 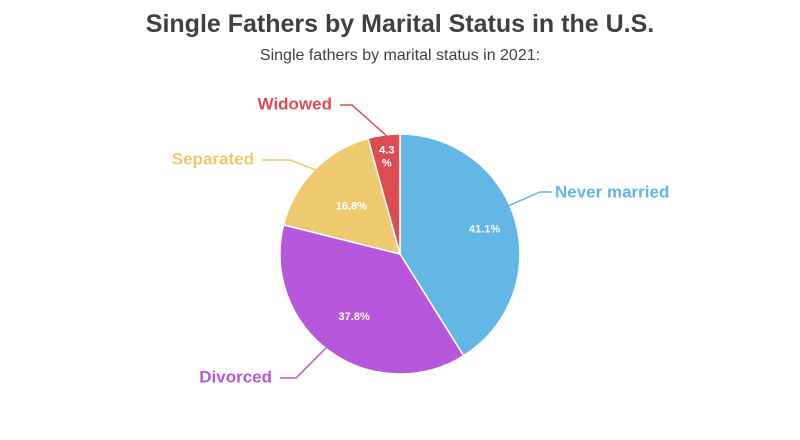 What do you see at coordinates (384, 194) in the screenshot?
I see `pie-slice-widowed` at bounding box center [384, 194].